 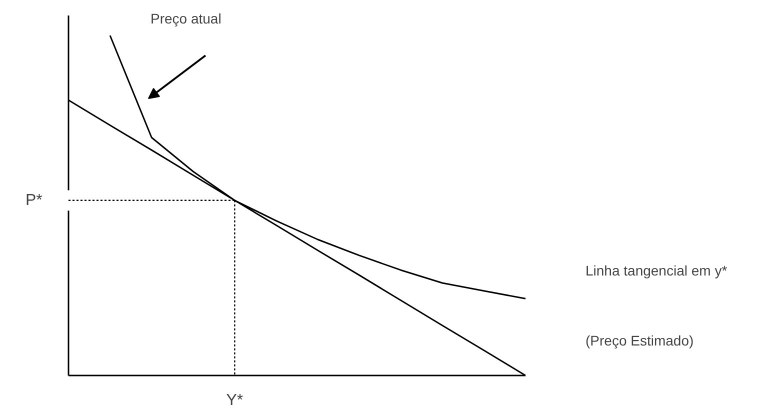 What do you see at coordinates (34, 200) in the screenshot?
I see `ref-line-label: P*` at bounding box center [34, 200].